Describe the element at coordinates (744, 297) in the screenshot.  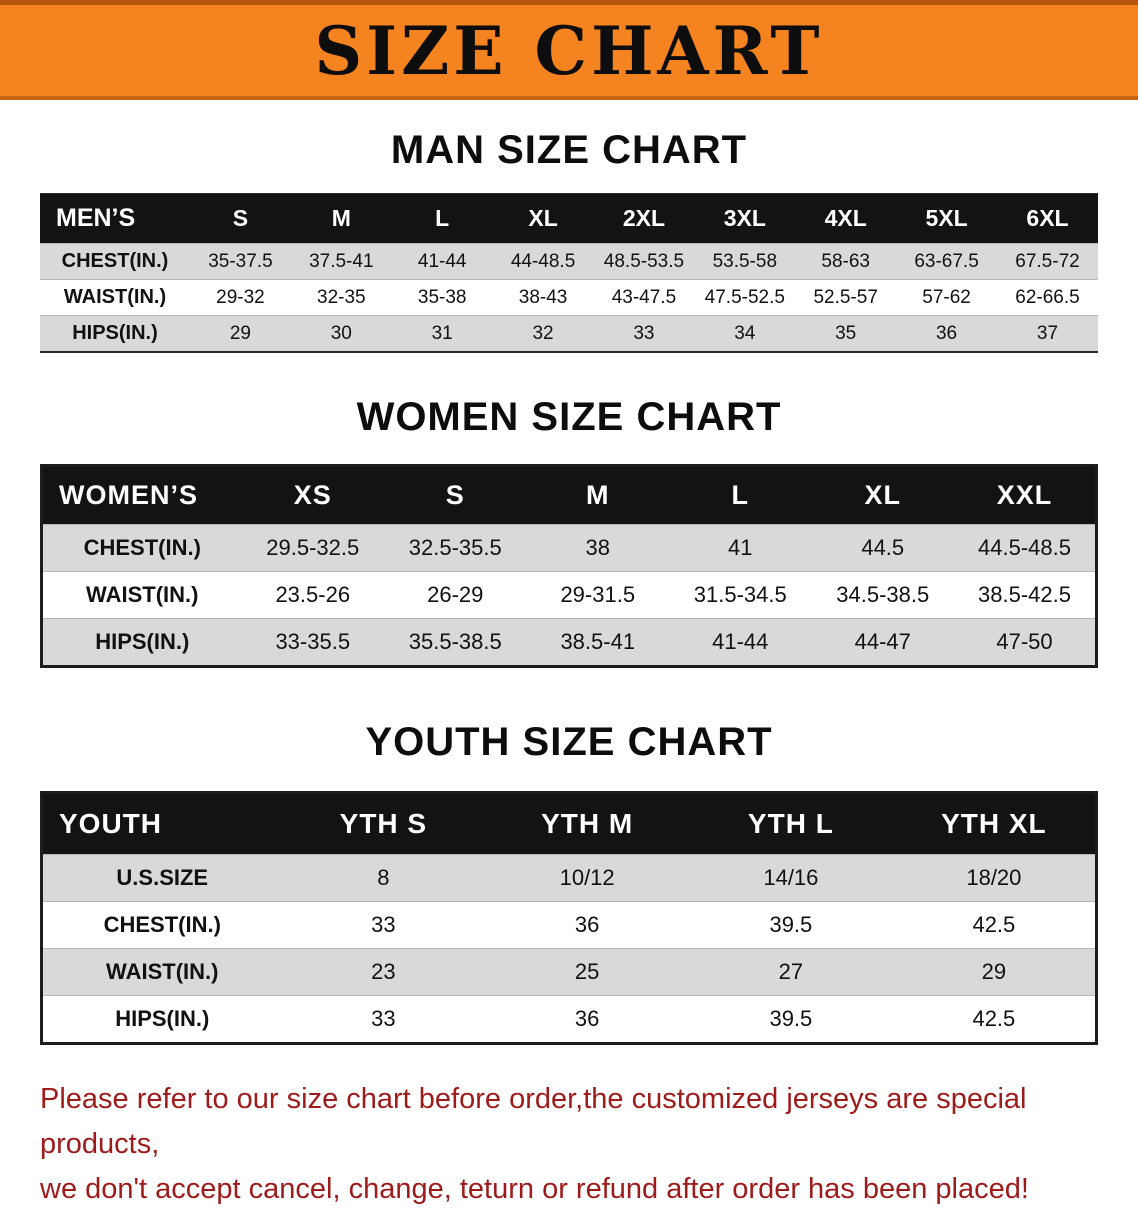
I see `table-cell: 47.5-52.5` at that location.